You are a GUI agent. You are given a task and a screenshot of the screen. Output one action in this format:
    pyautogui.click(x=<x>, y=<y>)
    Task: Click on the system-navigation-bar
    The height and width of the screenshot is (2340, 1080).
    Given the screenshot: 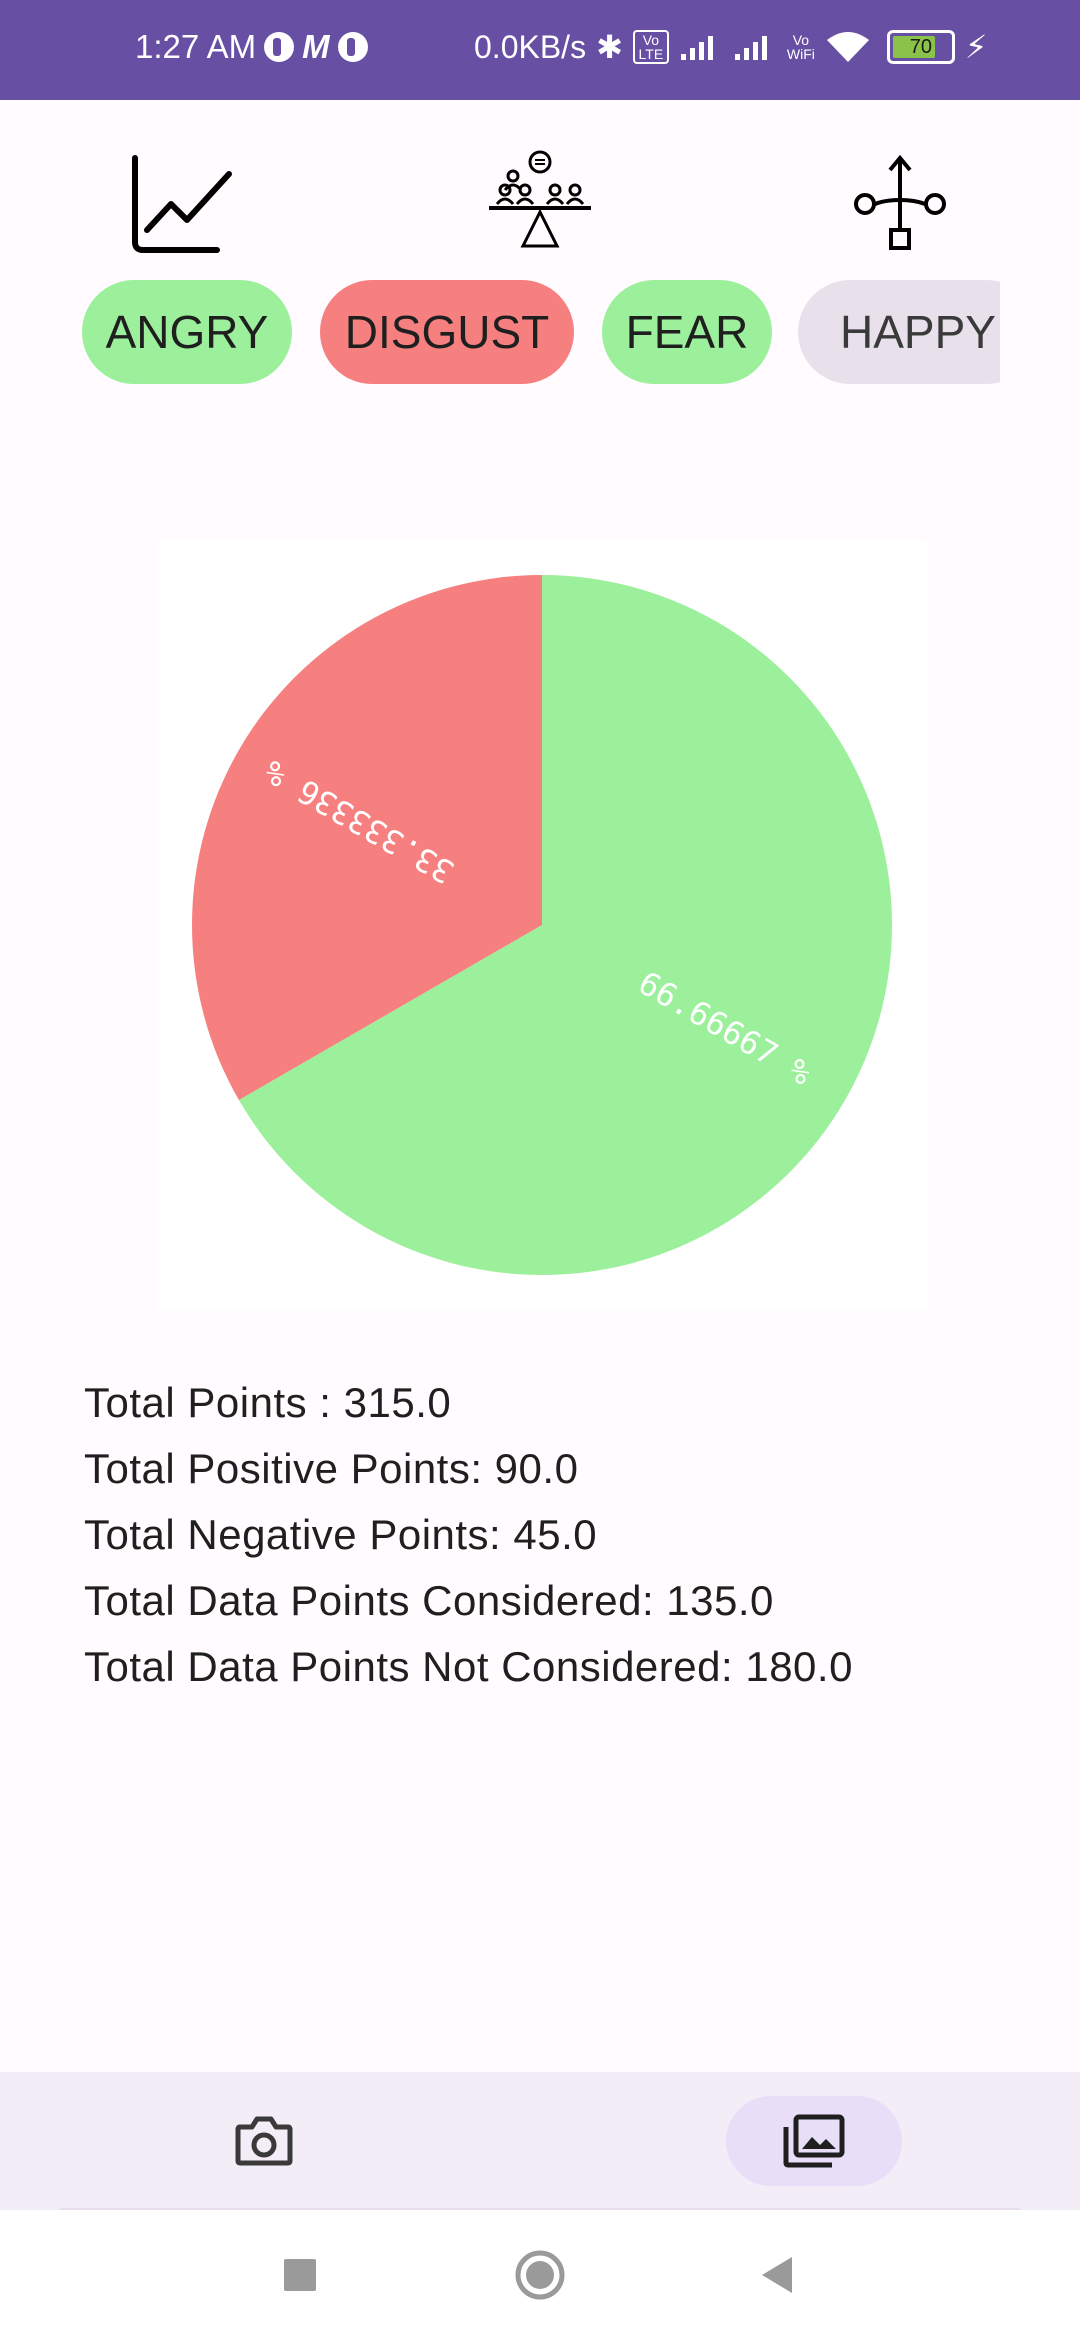 What is the action you would take?
    pyautogui.click(x=540, y=2275)
    